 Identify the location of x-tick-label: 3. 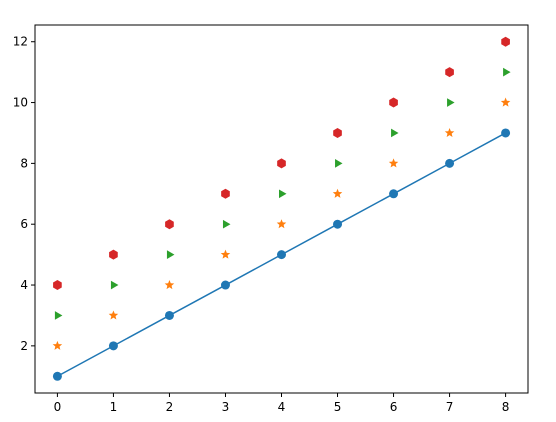
(226, 407).